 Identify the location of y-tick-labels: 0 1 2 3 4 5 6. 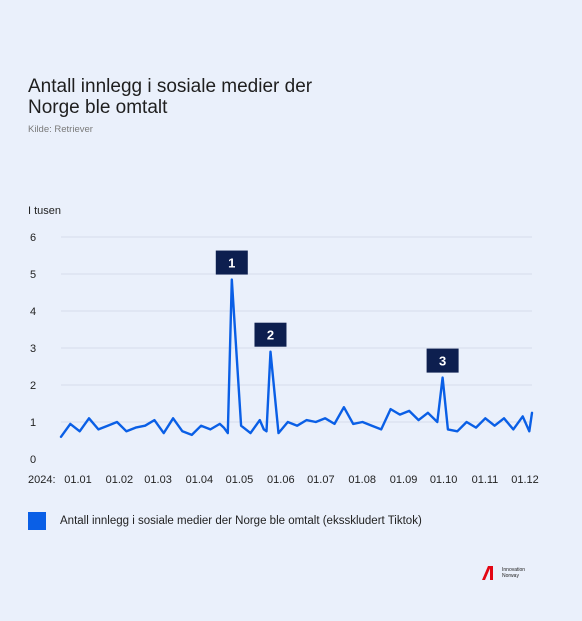
(33, 349).